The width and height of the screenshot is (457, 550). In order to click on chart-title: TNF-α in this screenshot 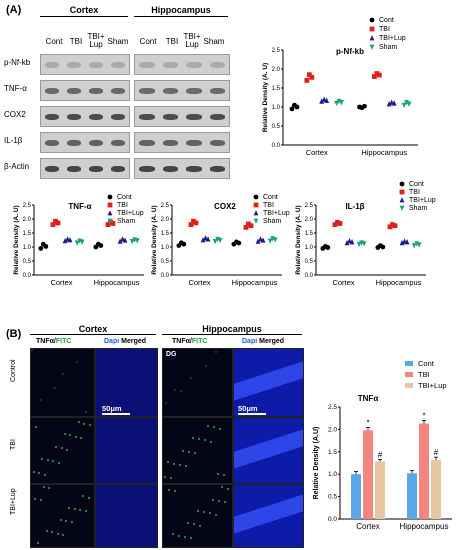, I will do `click(79, 206)`.